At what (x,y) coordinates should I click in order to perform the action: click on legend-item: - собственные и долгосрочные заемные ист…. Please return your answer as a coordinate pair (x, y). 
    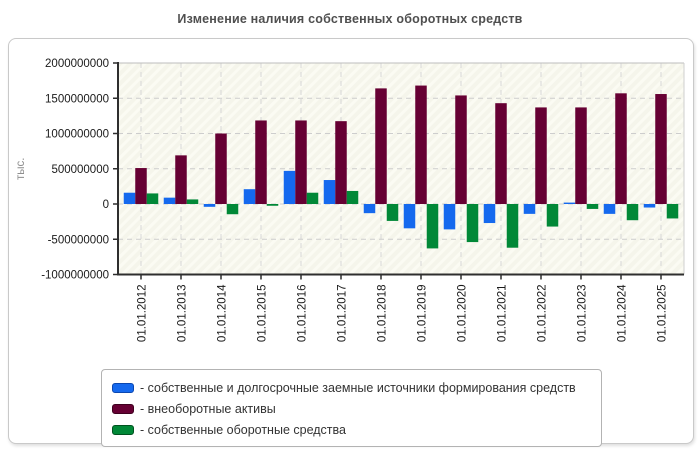
    Looking at the image, I should click on (351, 387).